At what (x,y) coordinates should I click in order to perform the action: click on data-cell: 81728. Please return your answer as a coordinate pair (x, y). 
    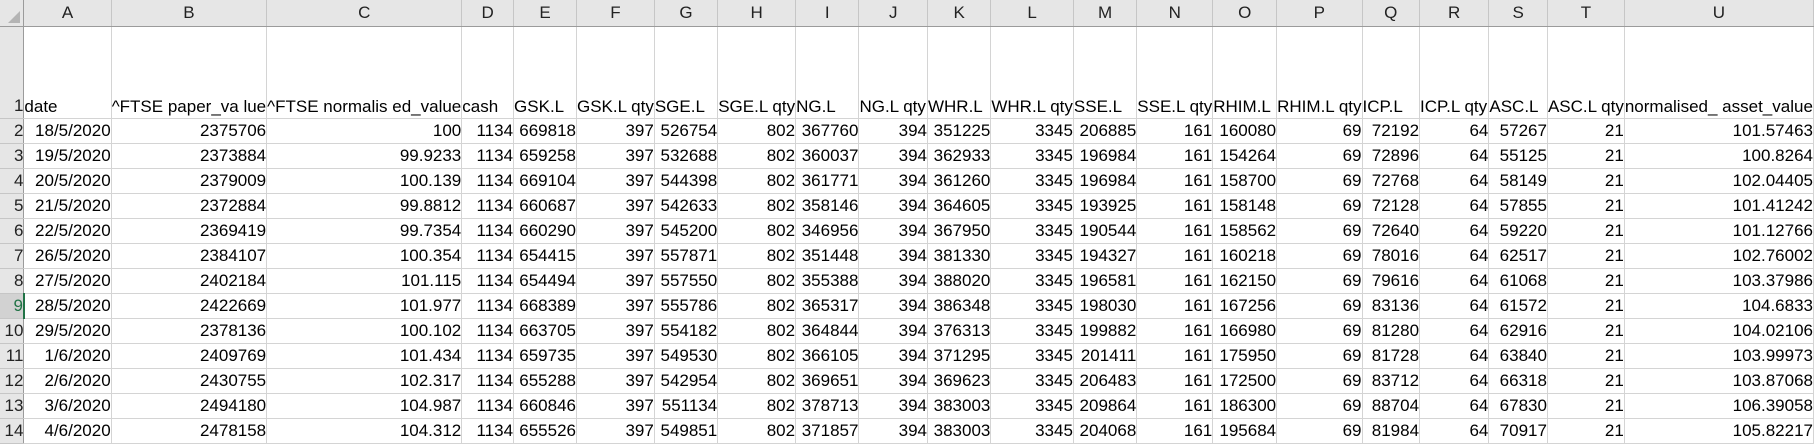
    Looking at the image, I should click on (1391, 356).